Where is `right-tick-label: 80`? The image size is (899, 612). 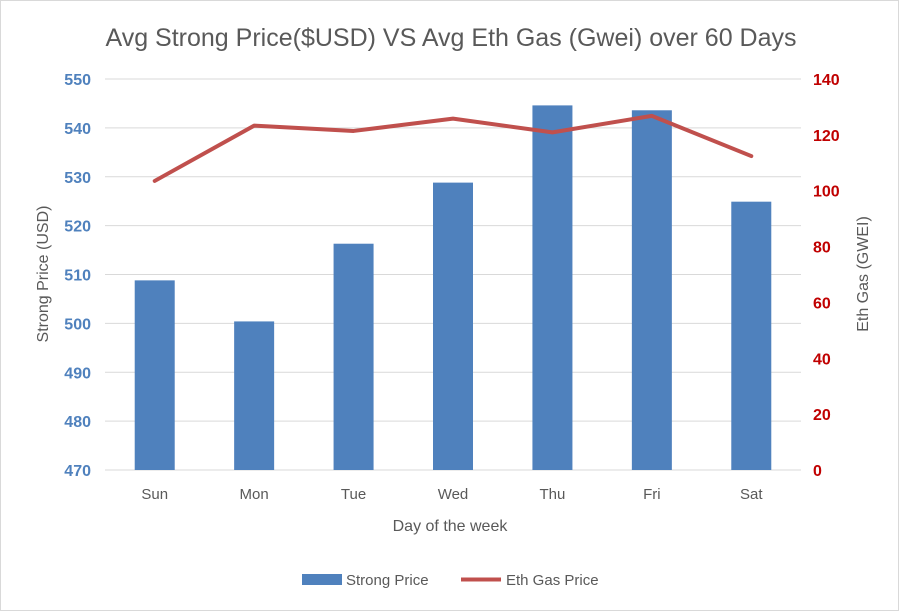 right-tick-label: 80 is located at coordinates (822, 248).